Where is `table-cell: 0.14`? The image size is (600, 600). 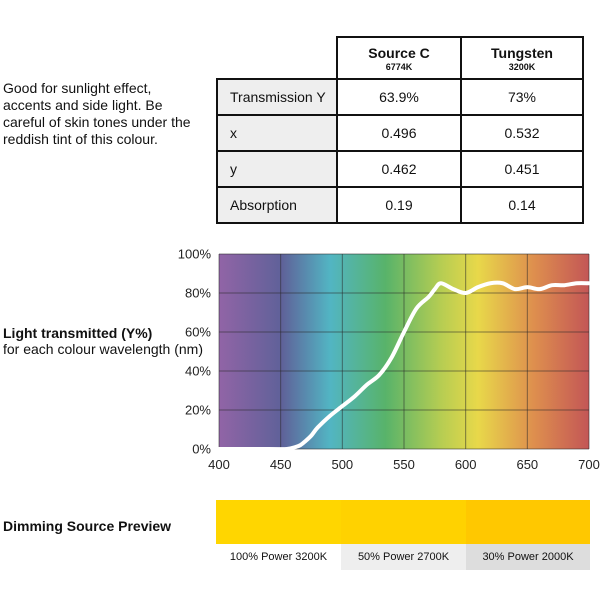 table-cell: 0.14 is located at coordinates (522, 205).